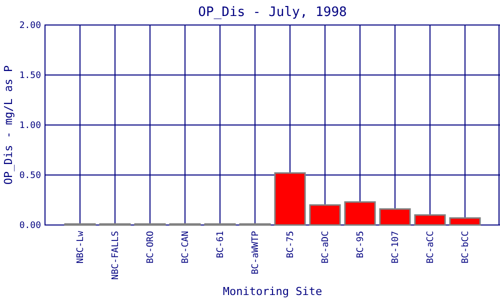 The image size is (500, 300). What do you see at coordinates (272, 12) in the screenshot?
I see `chart-title: OP_Dis - July, 1998` at bounding box center [272, 12].